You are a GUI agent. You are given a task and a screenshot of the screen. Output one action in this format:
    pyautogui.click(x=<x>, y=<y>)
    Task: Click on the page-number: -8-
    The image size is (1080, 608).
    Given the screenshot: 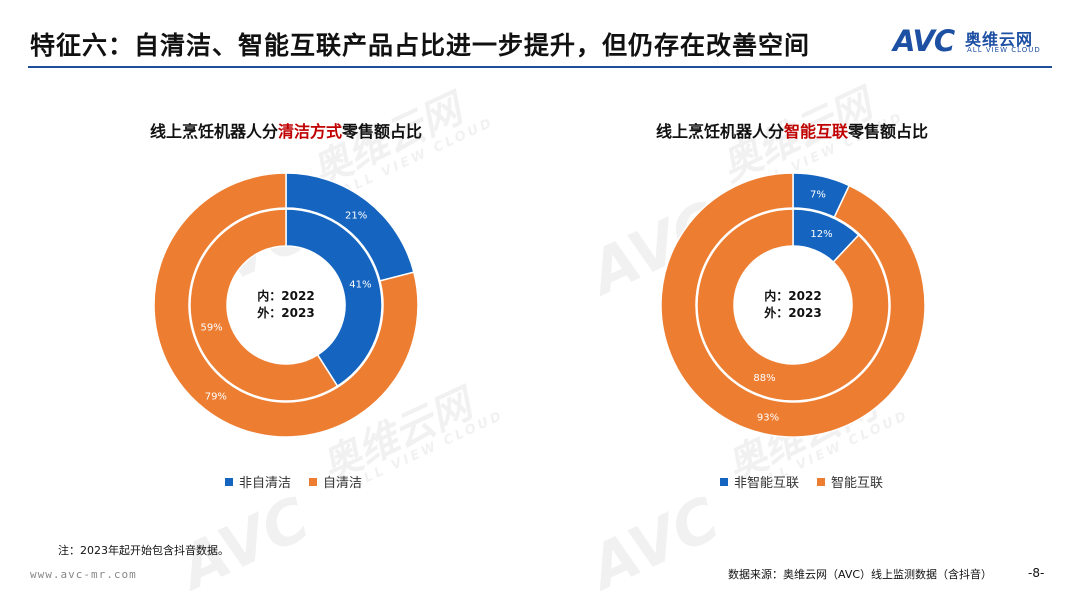 What is the action you would take?
    pyautogui.click(x=1036, y=573)
    